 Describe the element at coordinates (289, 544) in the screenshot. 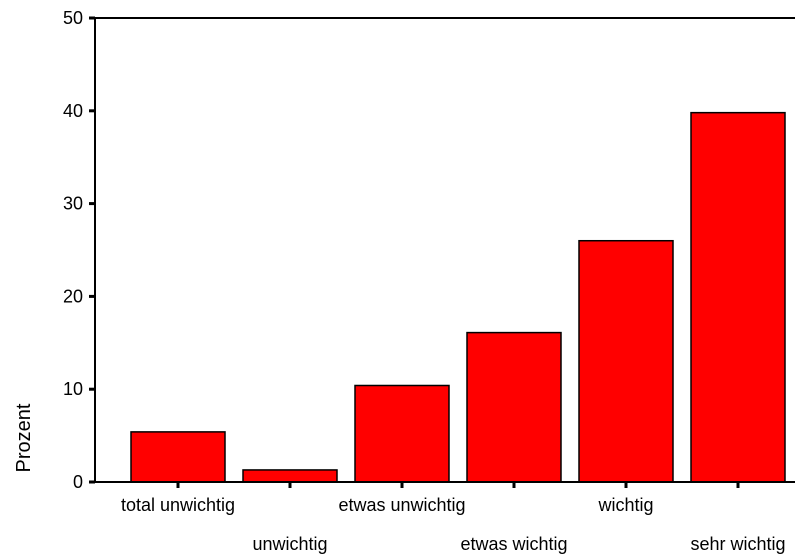

I see `x-tick-label-1: unwichtig` at that location.